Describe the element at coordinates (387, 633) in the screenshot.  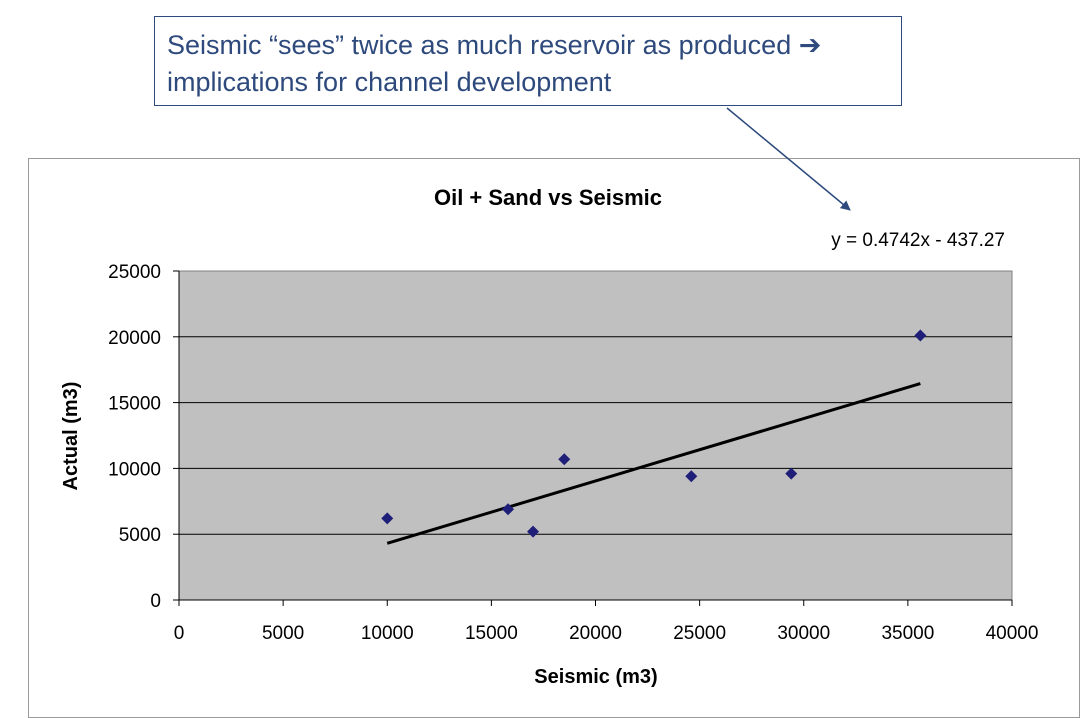
I see `x-tick-label: 10000` at that location.